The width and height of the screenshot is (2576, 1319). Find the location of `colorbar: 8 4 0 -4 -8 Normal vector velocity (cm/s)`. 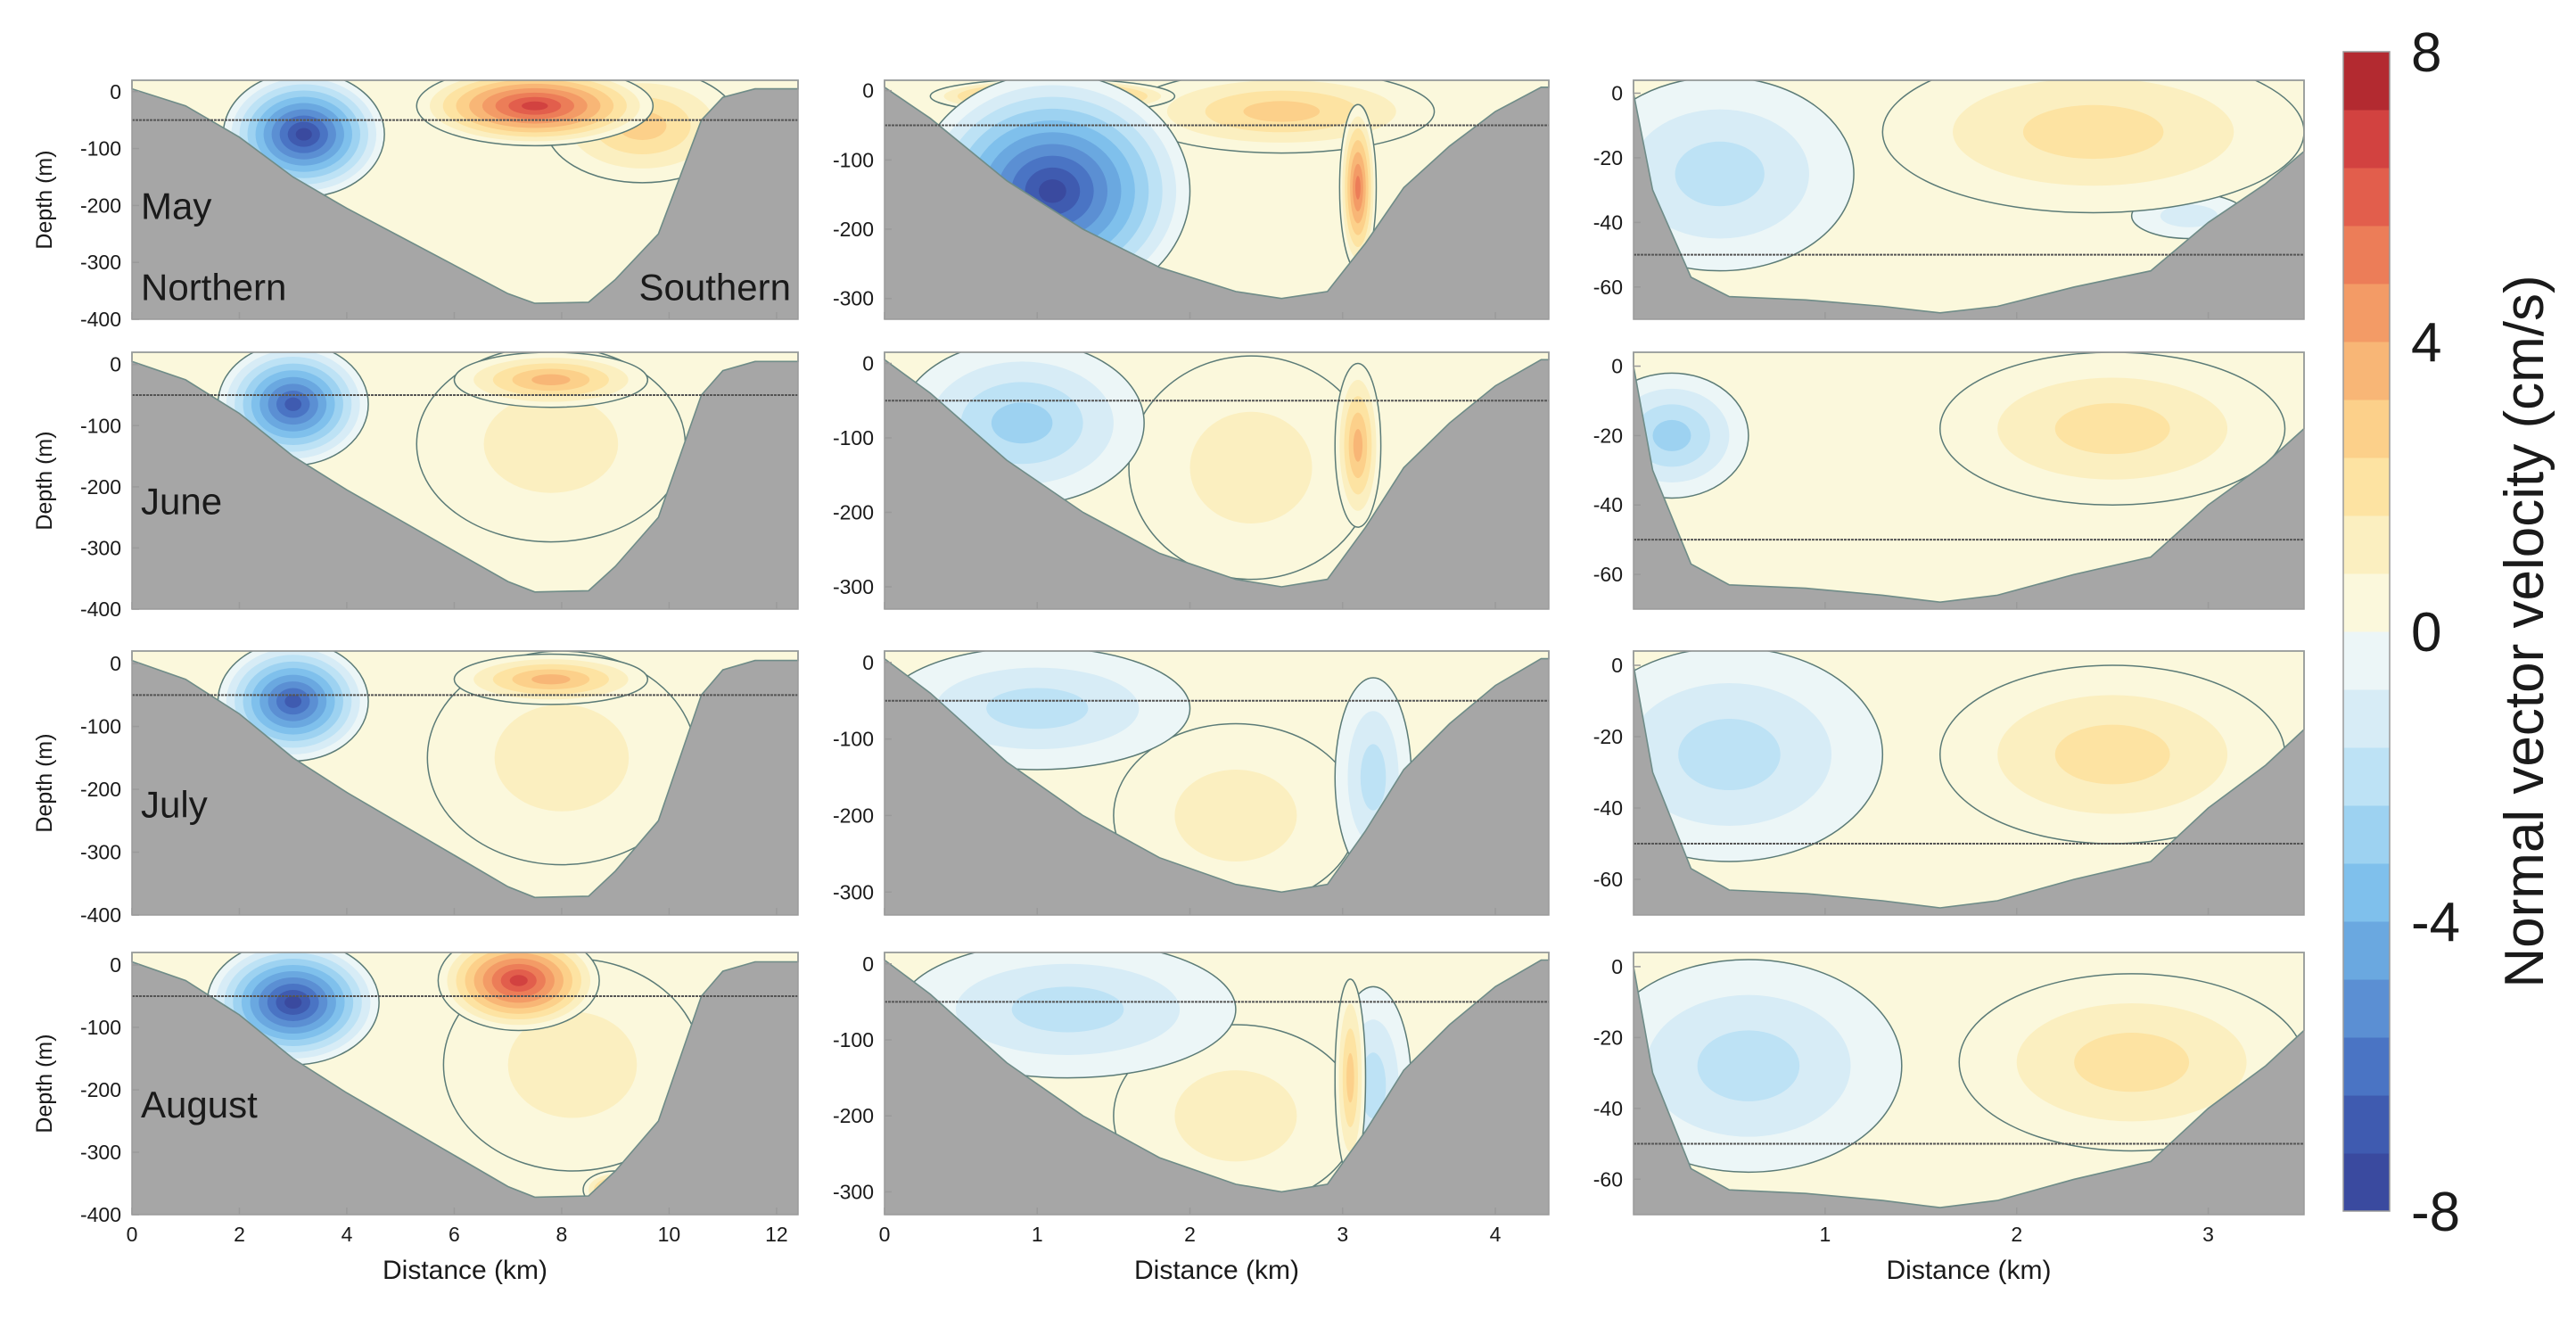

colorbar: 8 4 0 -4 -8 Normal vector velocity (cm/s) is located at coordinates (2448, 632).